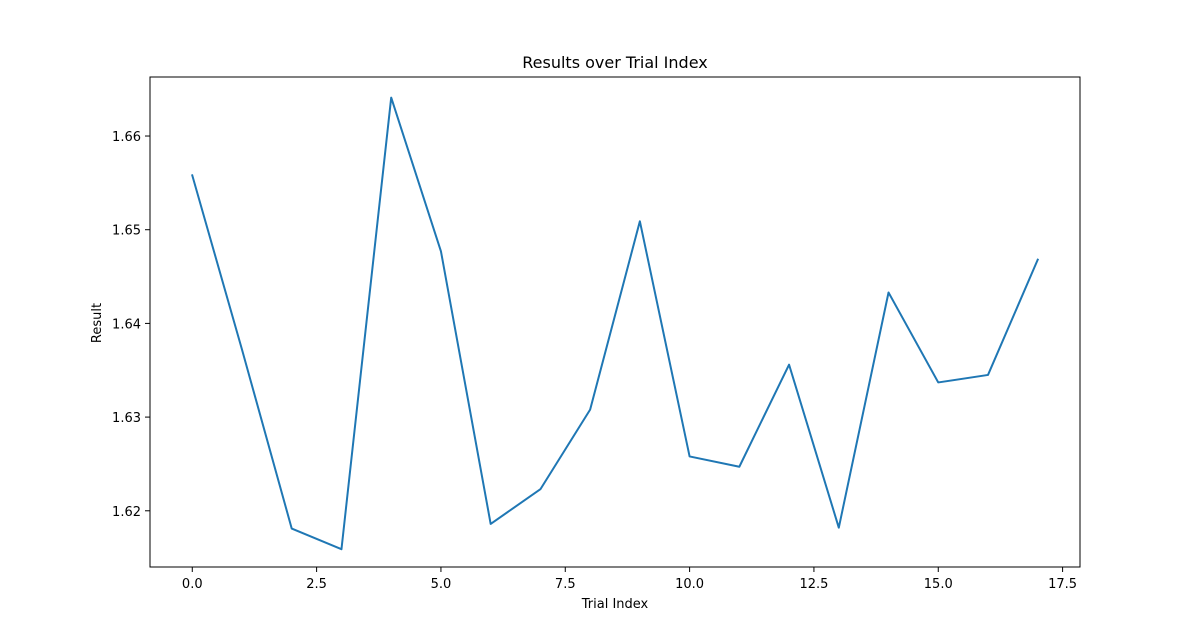 The height and width of the screenshot is (638, 1200). Describe the element at coordinates (565, 584) in the screenshot. I see `x-tick-label: 7.5` at that location.